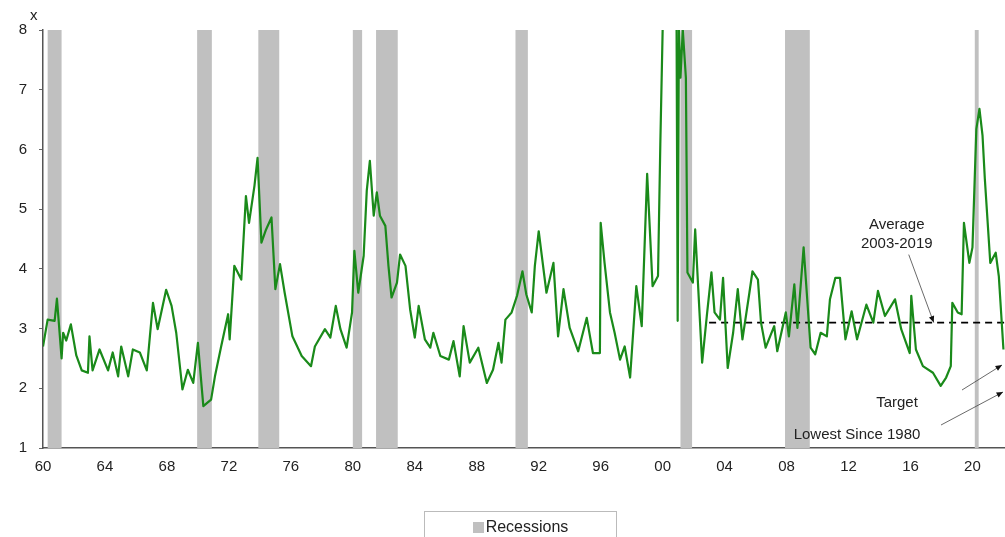 This screenshot has height=537, width=1005. What do you see at coordinates (43, 466) in the screenshot?
I see `x-tick-label: 60` at bounding box center [43, 466].